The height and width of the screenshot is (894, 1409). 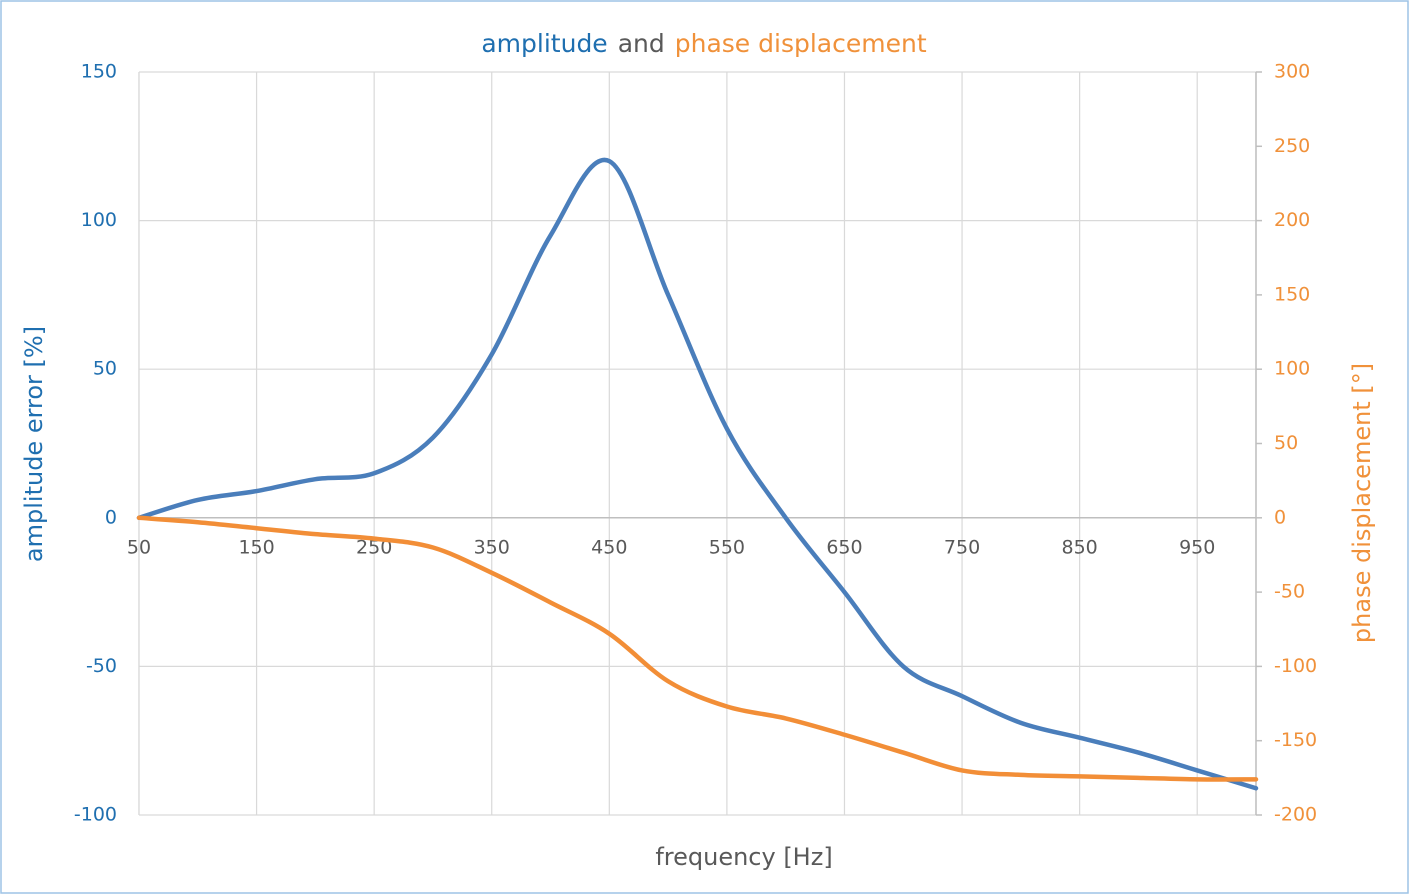 I want to click on y2-tick-label: -200, so click(x=1295, y=815).